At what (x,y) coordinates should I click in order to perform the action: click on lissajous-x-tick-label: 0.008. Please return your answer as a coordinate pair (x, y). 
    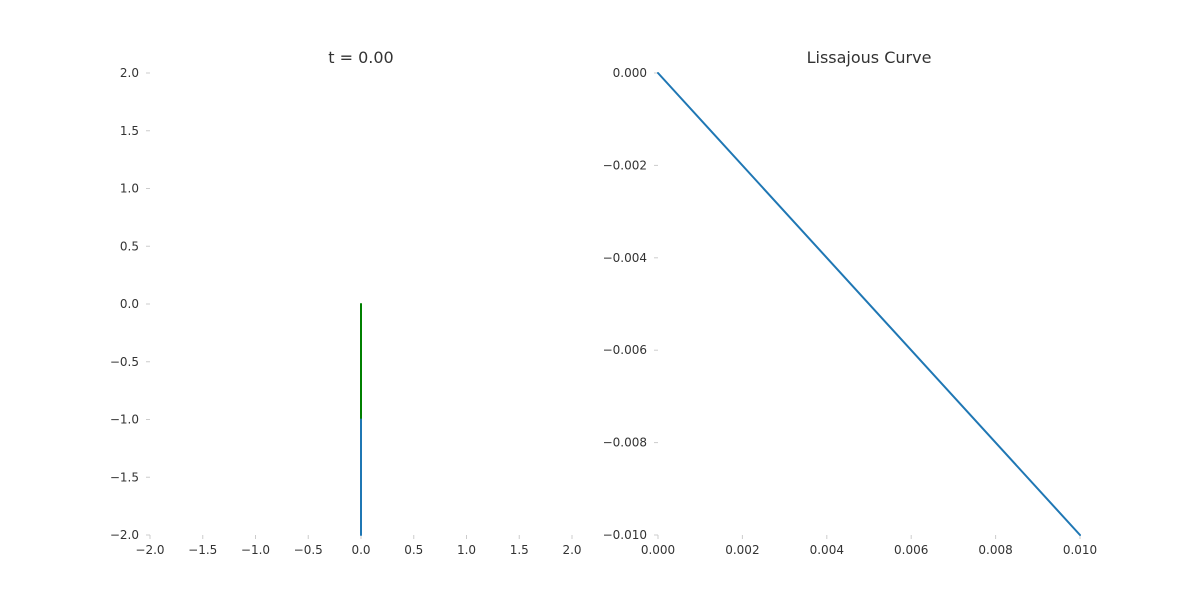
    Looking at the image, I should click on (995, 550).